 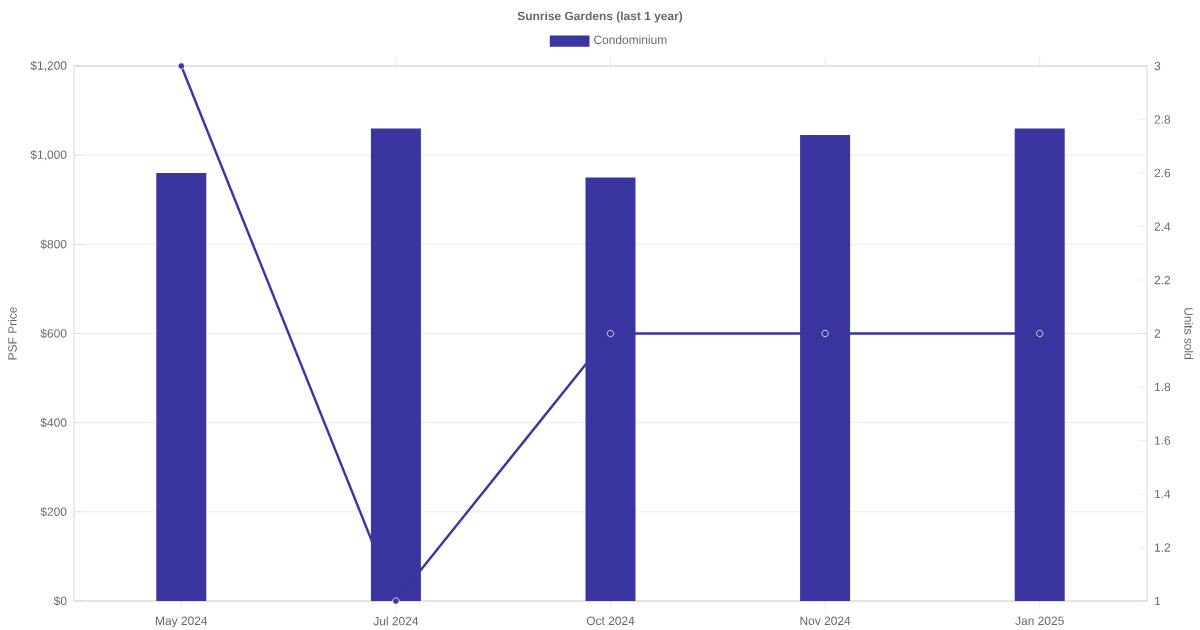 I want to click on x-tick-label: Jan 2025, so click(x=1039, y=621).